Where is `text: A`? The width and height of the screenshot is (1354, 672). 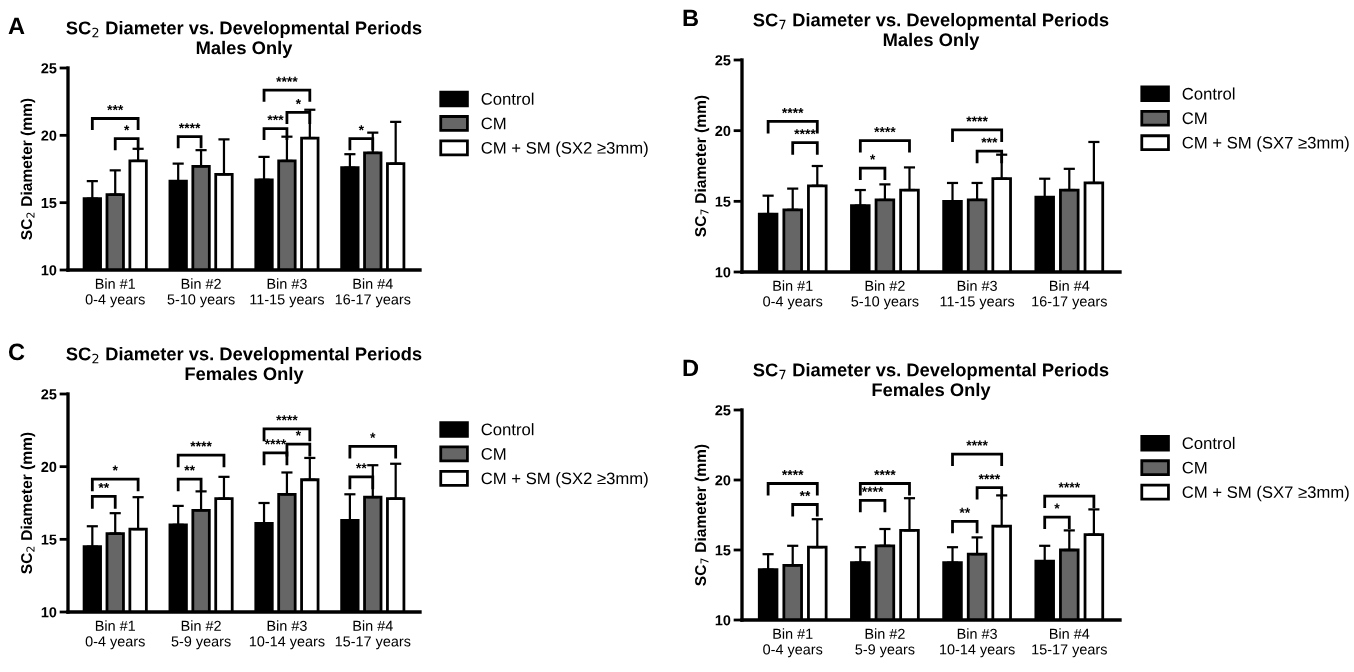
text: A is located at coordinates (16, 26).